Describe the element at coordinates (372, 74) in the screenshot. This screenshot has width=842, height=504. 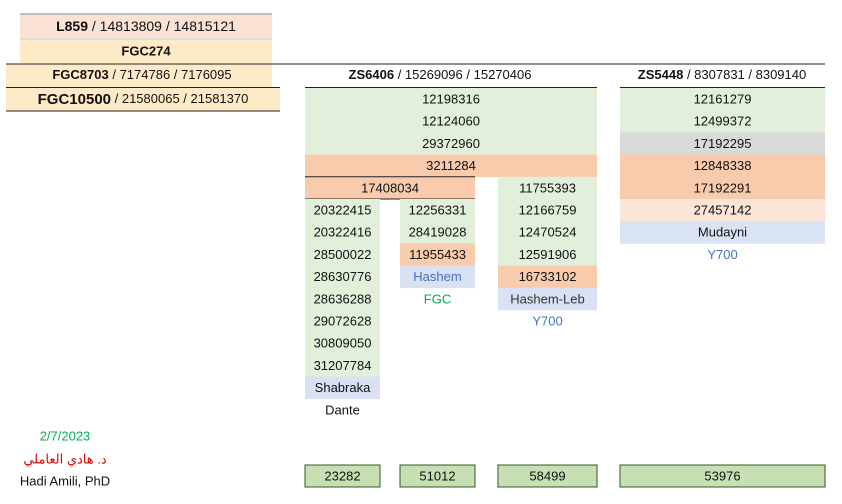
I see `hg: ZS6406` at that location.